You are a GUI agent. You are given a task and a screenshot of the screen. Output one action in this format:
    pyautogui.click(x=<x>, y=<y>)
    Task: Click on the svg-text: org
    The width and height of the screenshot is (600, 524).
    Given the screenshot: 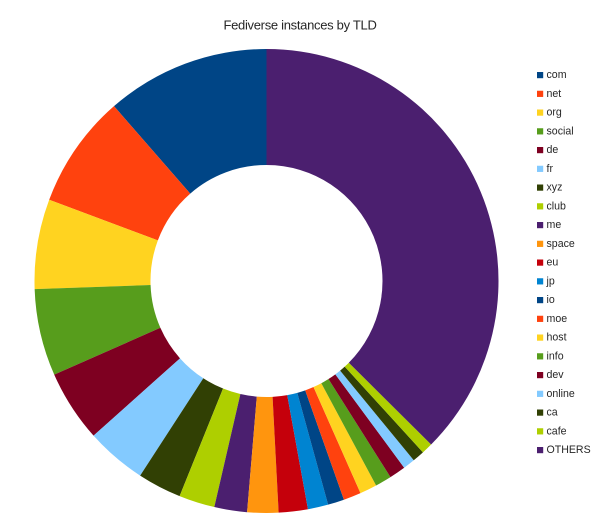 What is the action you would take?
    pyautogui.click(x=554, y=113)
    